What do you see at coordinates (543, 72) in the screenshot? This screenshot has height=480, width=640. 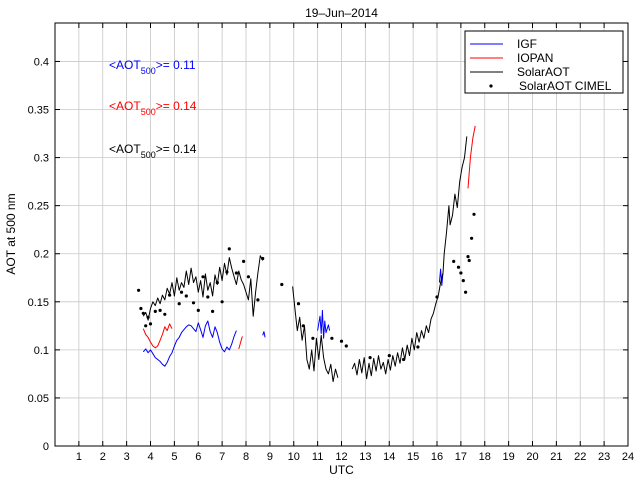 I see `legend-solaraot-label: SolarAOT` at bounding box center [543, 72].